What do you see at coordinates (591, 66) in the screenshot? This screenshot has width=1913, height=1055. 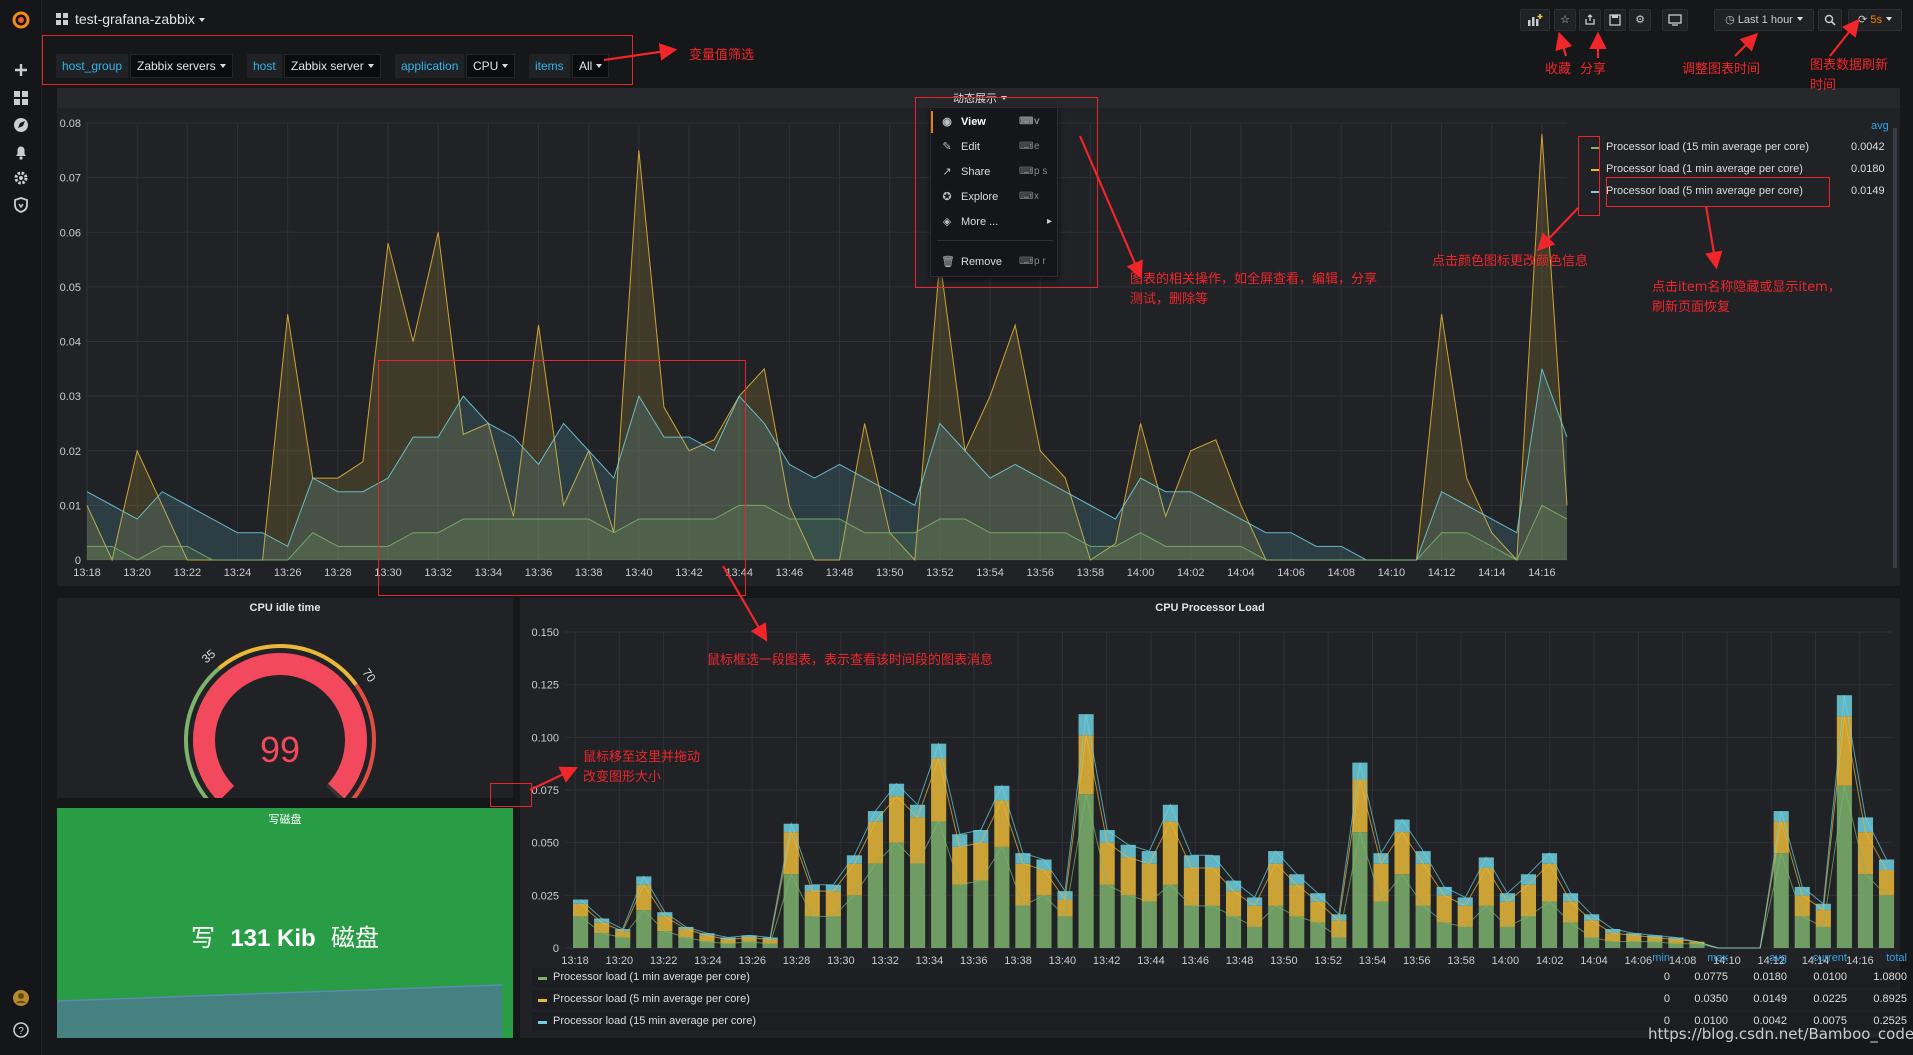 I see `variable-select-items: All` at bounding box center [591, 66].